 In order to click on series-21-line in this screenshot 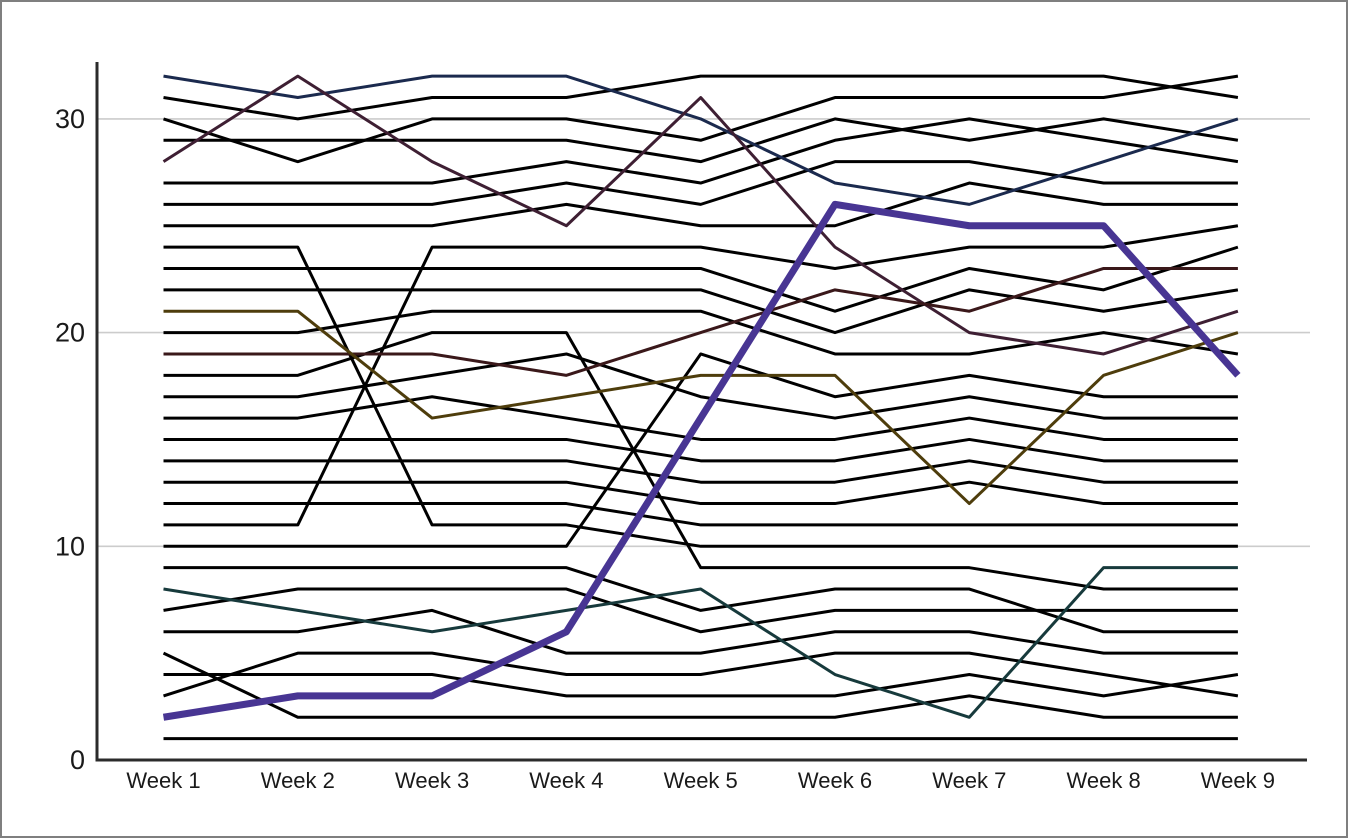, I will do `click(700, 204)`.